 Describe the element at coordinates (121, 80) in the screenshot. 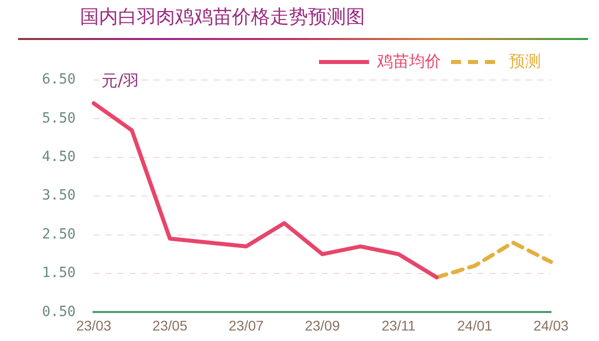

I see `y-axis-title: 元/羽` at that location.